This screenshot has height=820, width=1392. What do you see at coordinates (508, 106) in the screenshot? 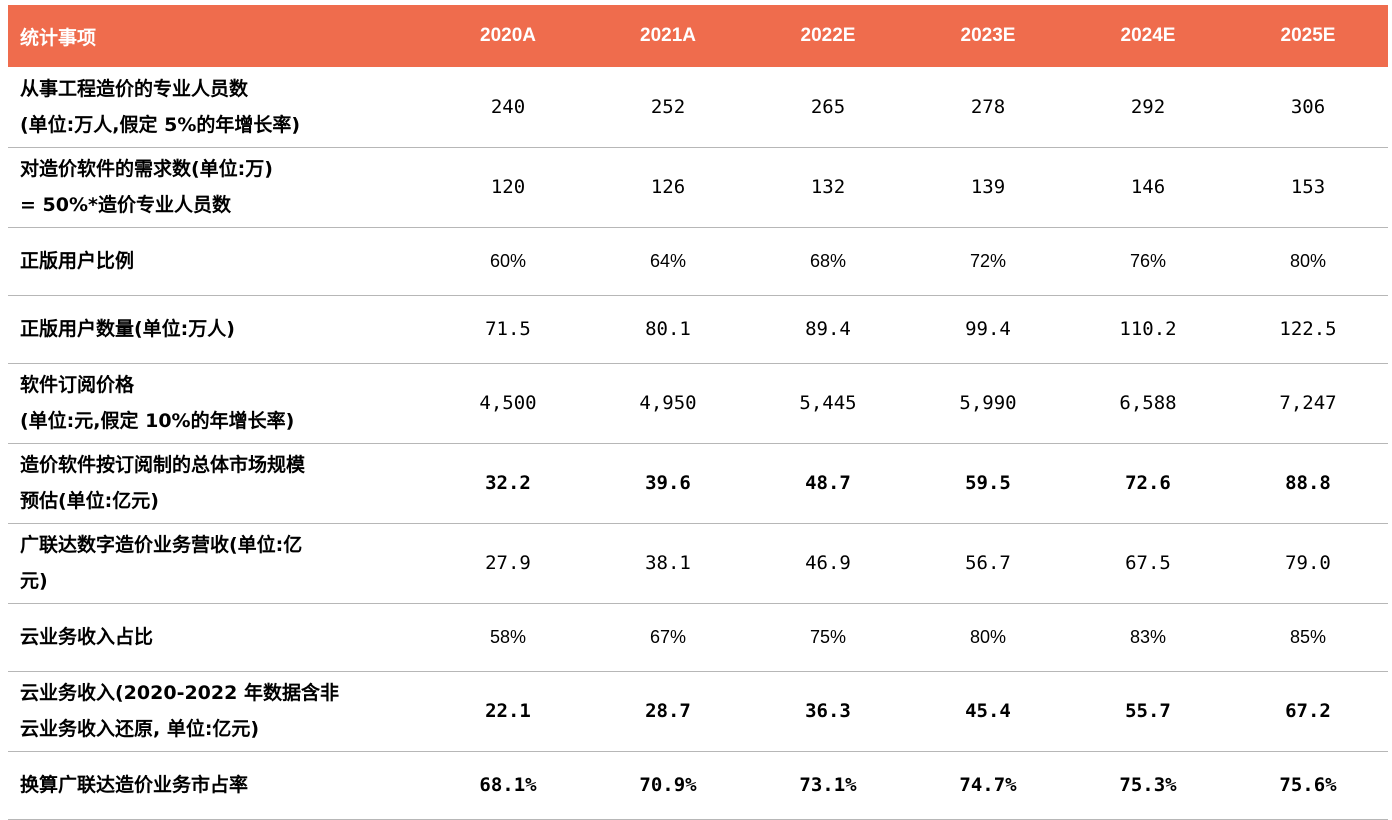
I see `table-cell: 240` at bounding box center [508, 106].